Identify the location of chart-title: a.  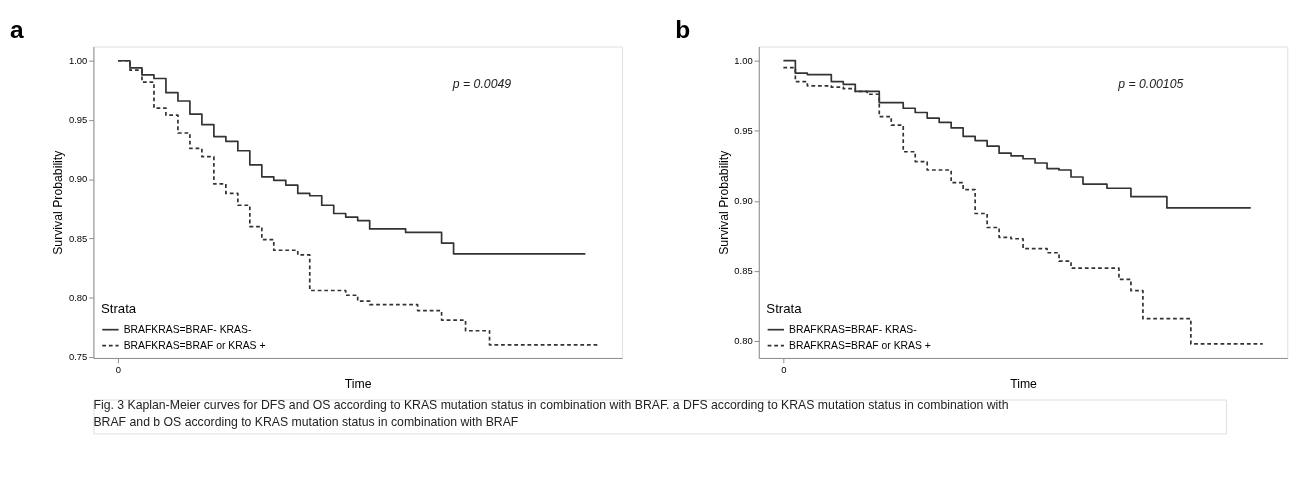
(16, 30).